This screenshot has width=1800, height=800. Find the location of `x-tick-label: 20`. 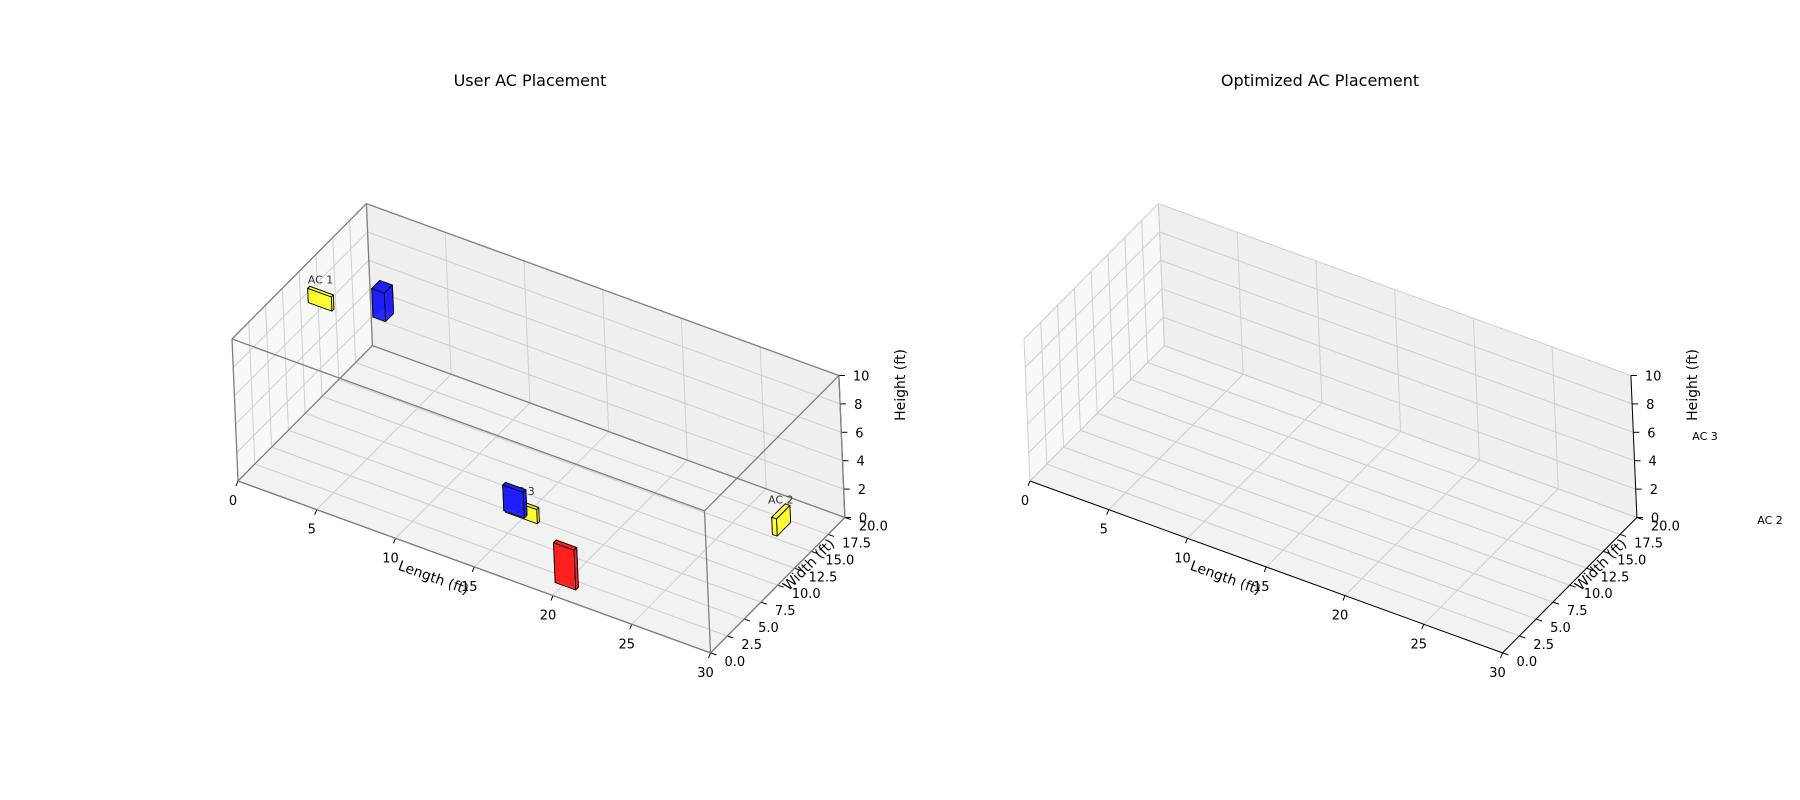

x-tick-label: 20 is located at coordinates (548, 616).